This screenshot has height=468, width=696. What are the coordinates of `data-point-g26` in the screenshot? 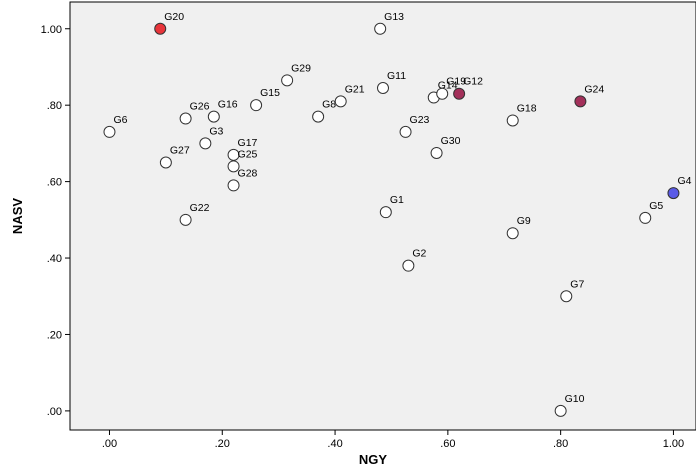 It's located at (185, 118).